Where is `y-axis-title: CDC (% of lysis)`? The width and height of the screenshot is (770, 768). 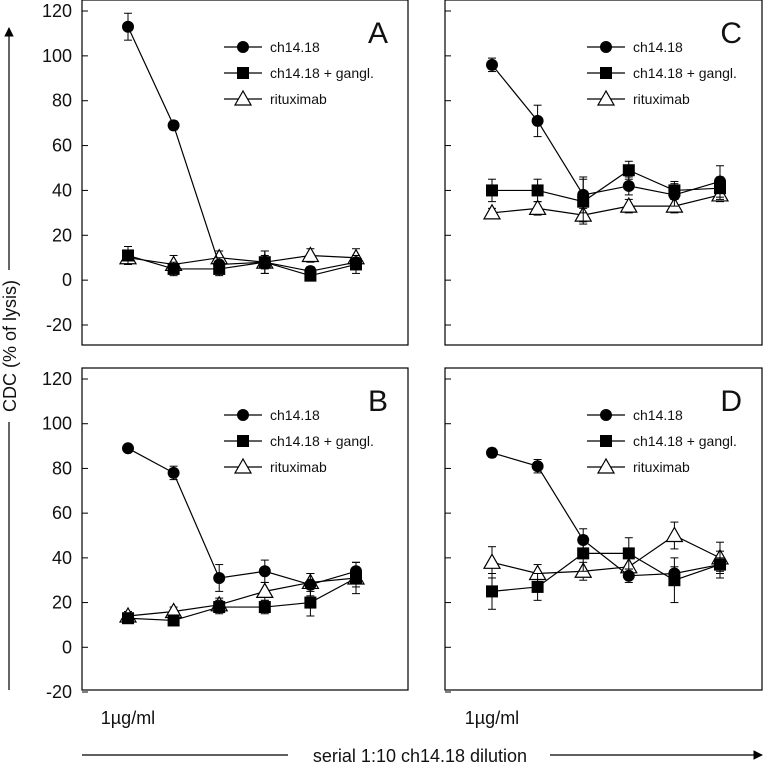 y-axis-title: CDC (% of lysis) is located at coordinates (10, 346).